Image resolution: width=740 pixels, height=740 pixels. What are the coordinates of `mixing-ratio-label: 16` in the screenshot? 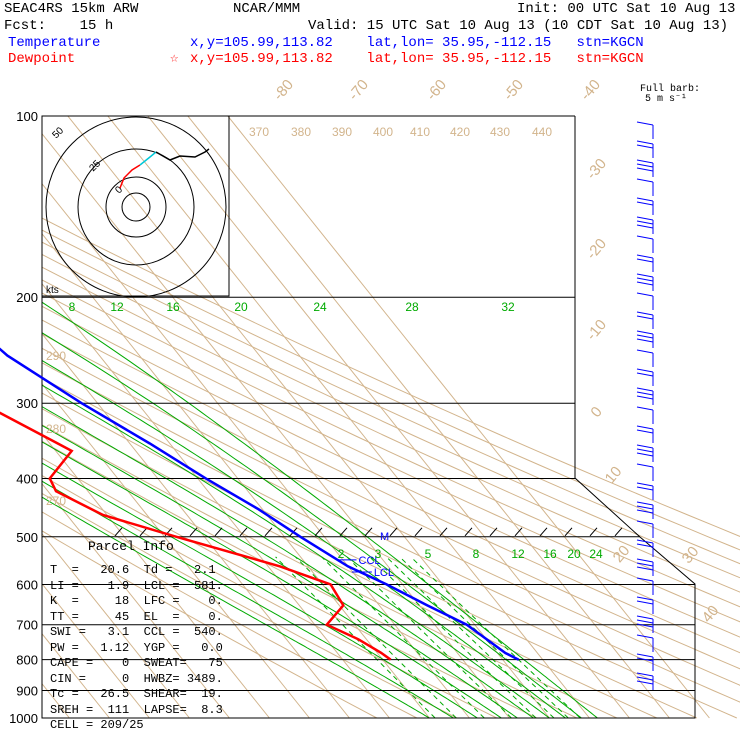 It's located at (550, 554).